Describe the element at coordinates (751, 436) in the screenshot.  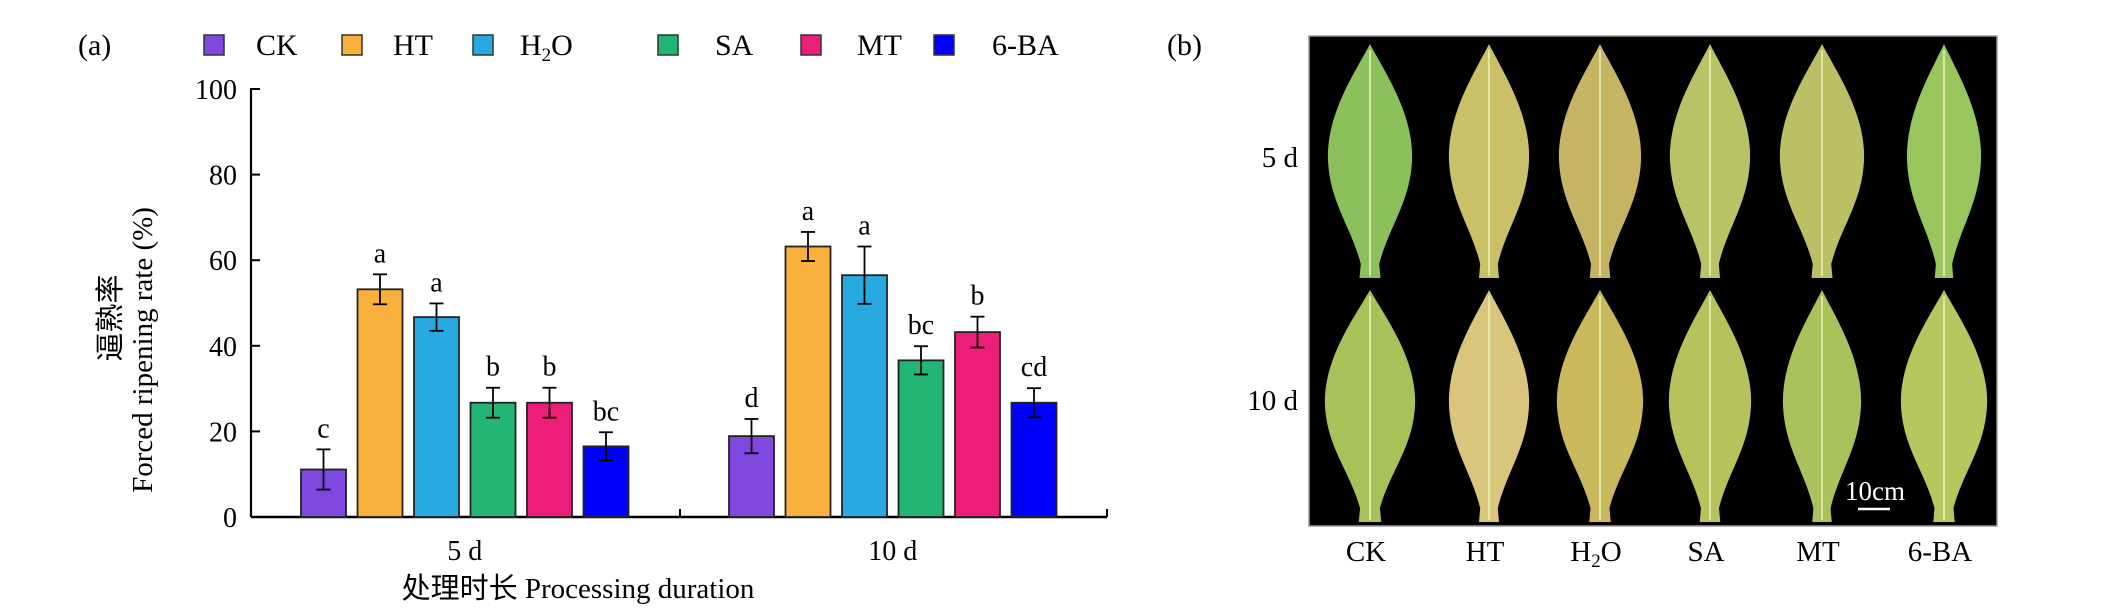
I see `error-bar-ck-10-d` at that location.